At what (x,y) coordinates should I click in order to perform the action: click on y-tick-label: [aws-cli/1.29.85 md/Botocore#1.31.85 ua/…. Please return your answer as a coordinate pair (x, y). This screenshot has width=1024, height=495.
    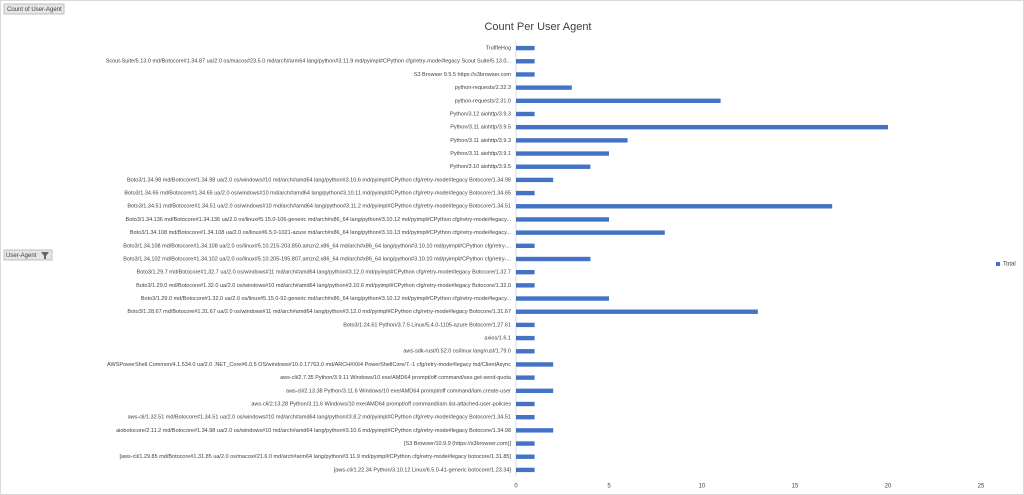
    Looking at the image, I should click on (315, 457).